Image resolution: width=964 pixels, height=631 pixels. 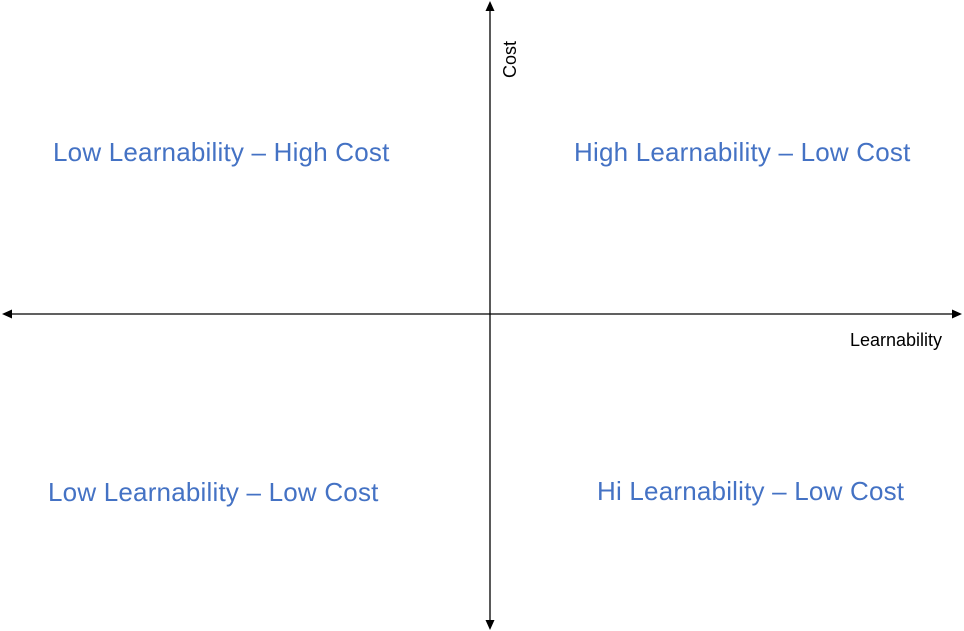 What do you see at coordinates (490, 6) in the screenshot?
I see `y-axis-top-arrow` at bounding box center [490, 6].